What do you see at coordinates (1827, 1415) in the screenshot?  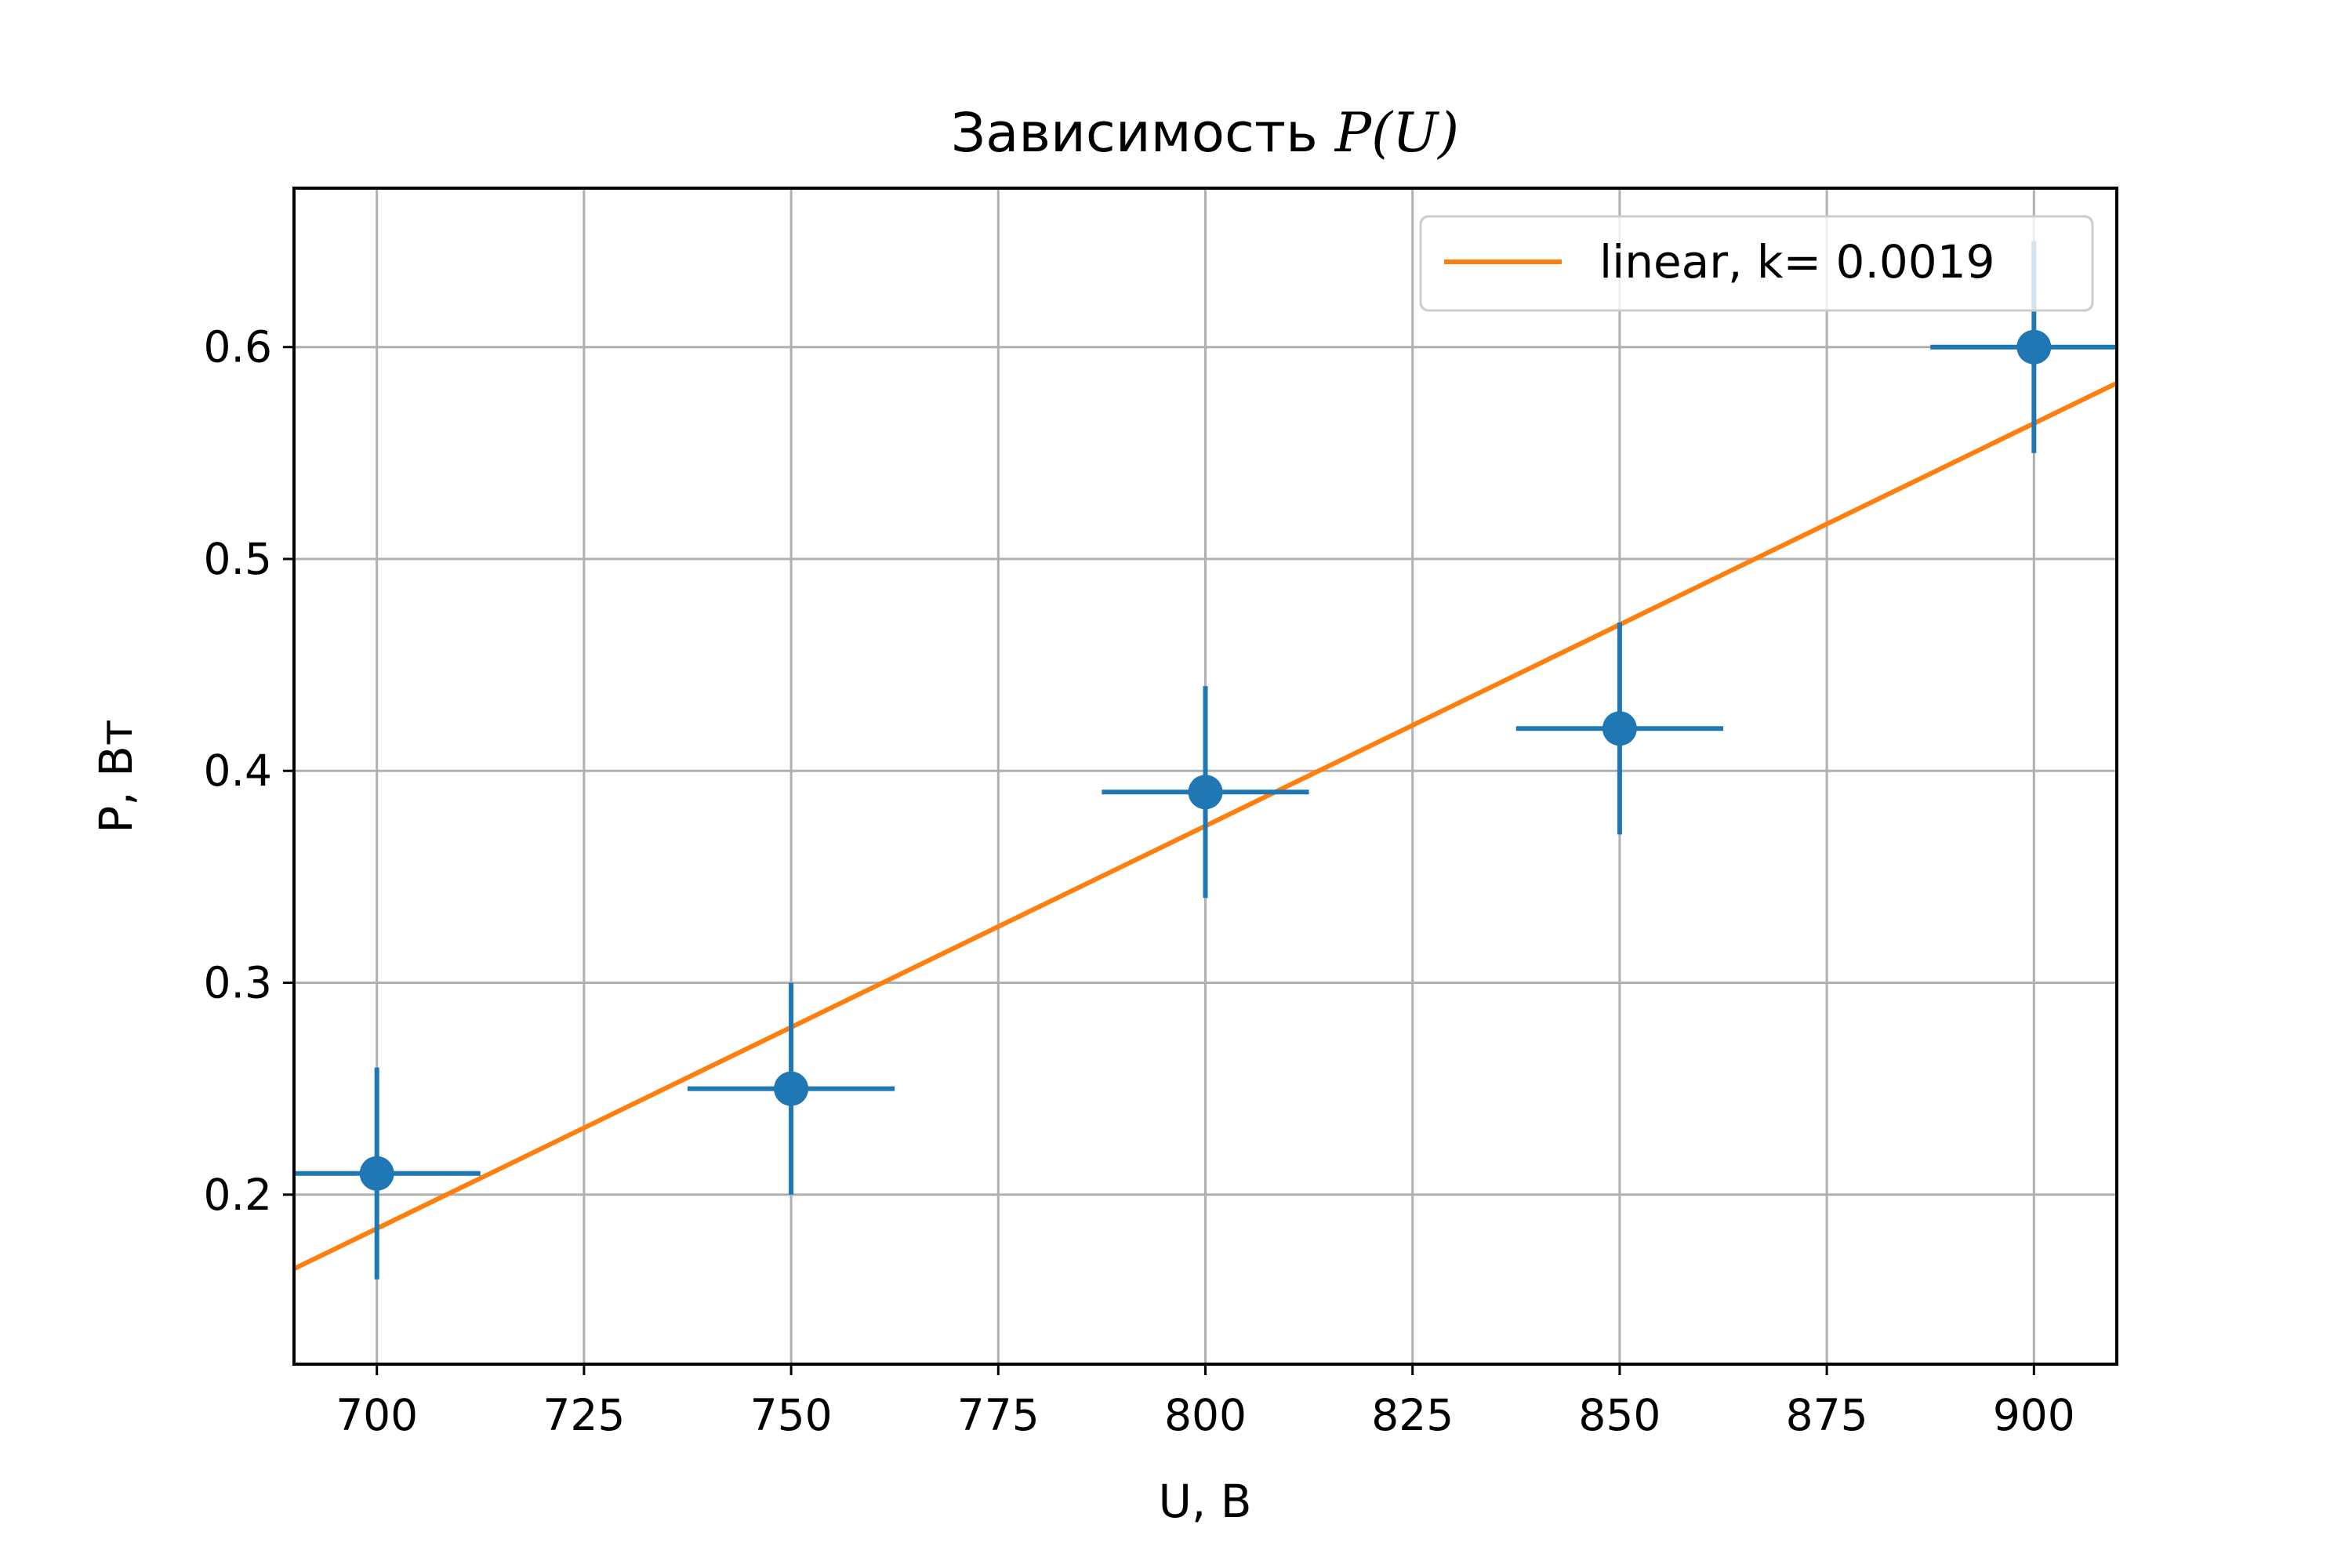 I see `x-tick-label: 875` at bounding box center [1827, 1415].